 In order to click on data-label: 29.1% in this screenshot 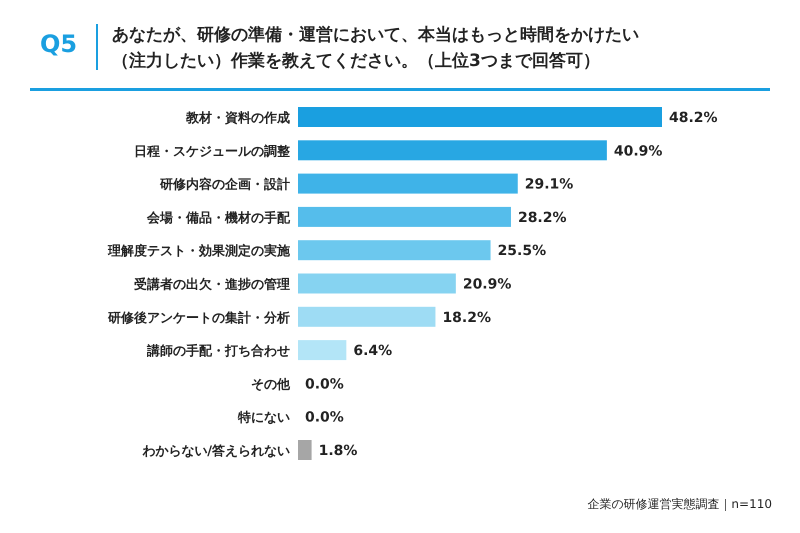, I will do `click(549, 184)`.